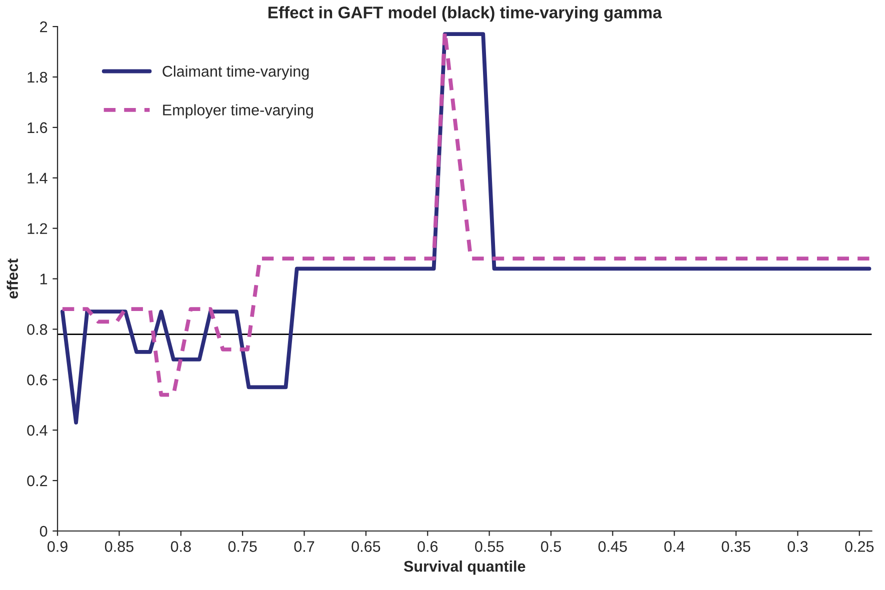 Image resolution: width=885 pixels, height=590 pixels. I want to click on legend-label: Claimant time-varying, so click(235, 73).